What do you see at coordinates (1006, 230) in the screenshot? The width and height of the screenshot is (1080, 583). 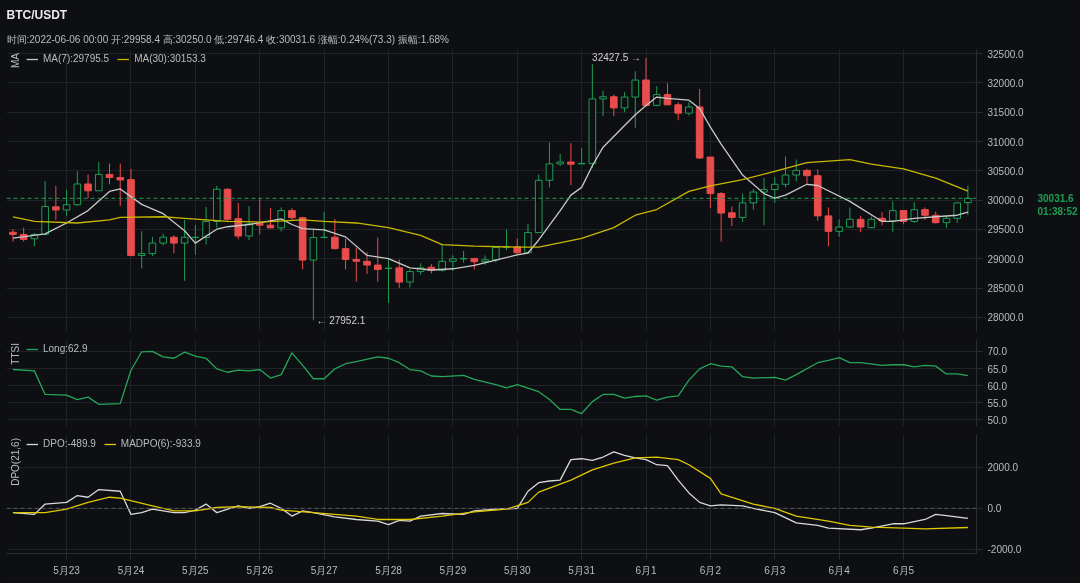 I see `y-tick-label: 29500.0` at bounding box center [1006, 230].